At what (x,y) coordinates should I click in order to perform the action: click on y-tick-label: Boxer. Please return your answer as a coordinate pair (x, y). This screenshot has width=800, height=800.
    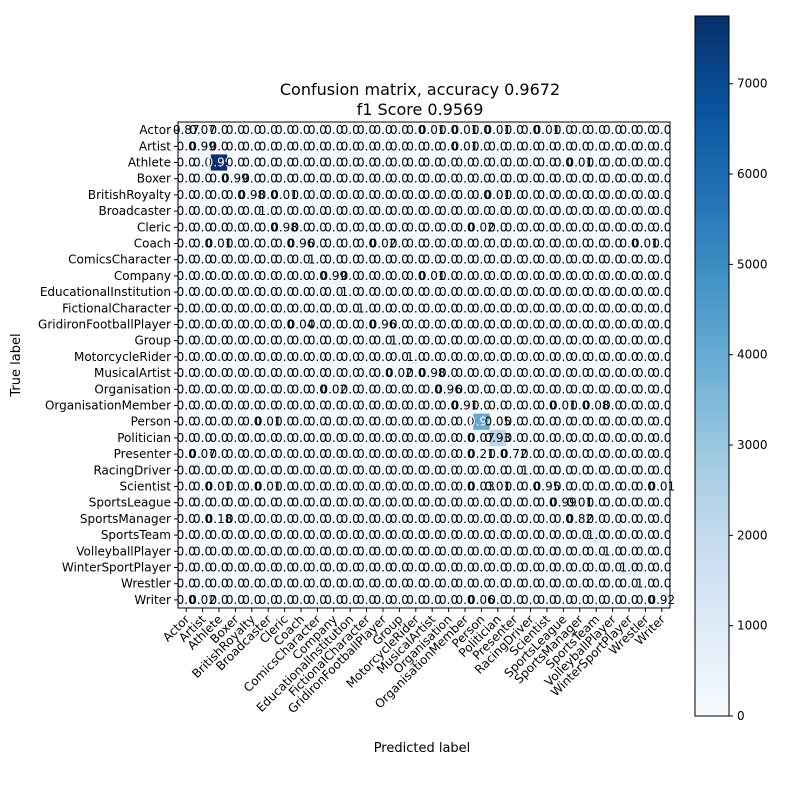
    Looking at the image, I should click on (154, 179).